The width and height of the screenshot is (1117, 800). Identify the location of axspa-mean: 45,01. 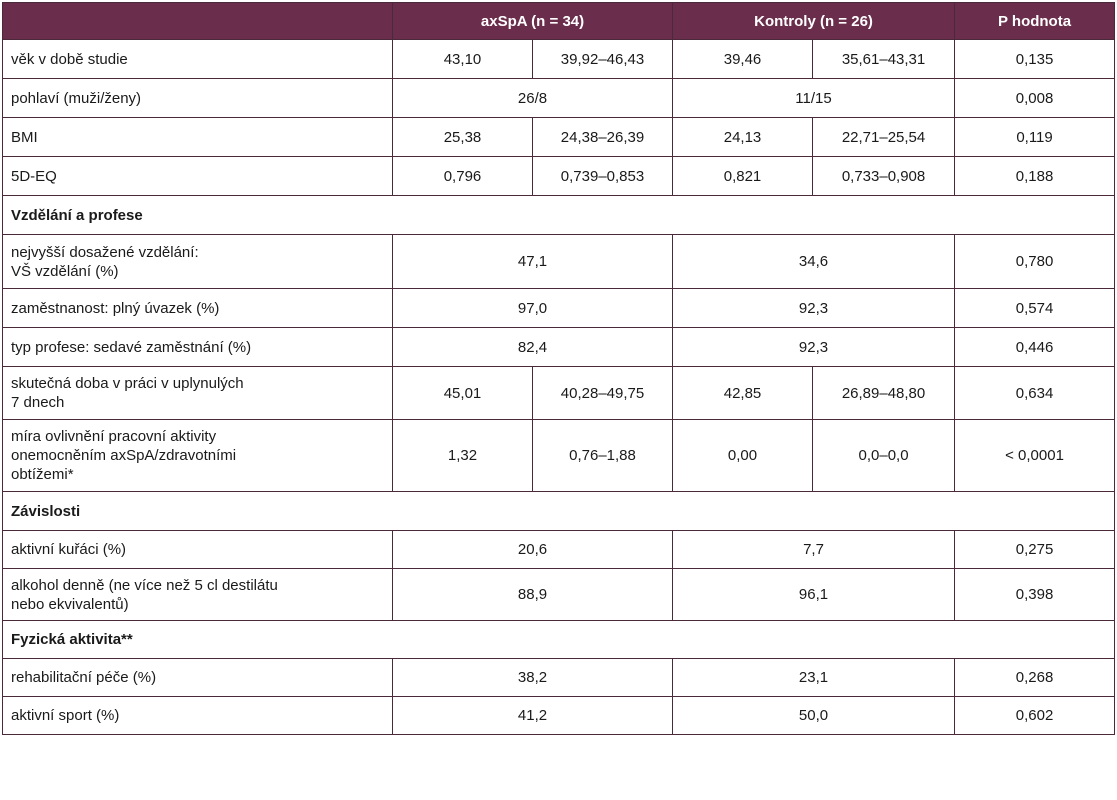
(462, 393).